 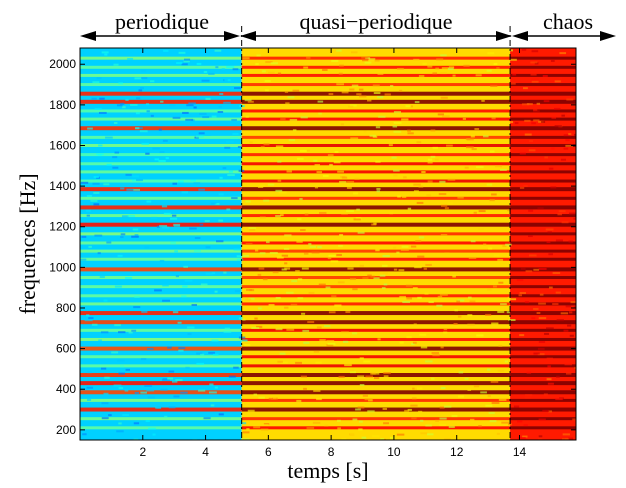 What do you see at coordinates (568, 21) in the screenshot?
I see `regime-label-chaos: chaos` at bounding box center [568, 21].